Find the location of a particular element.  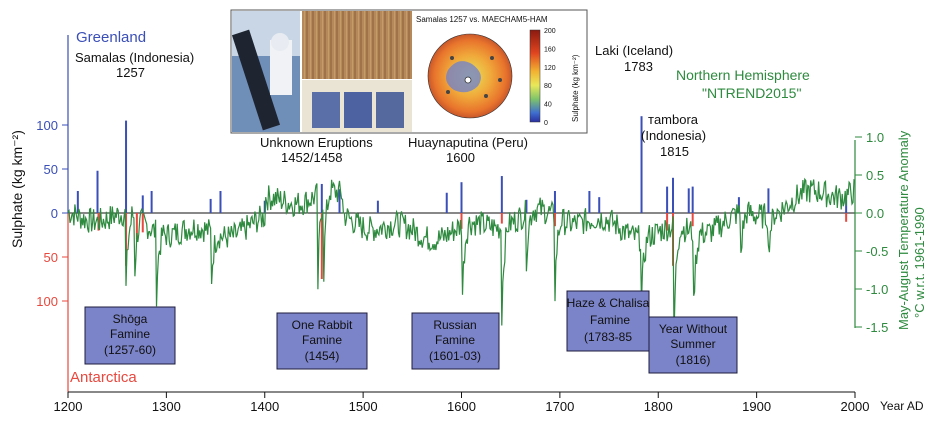

famine-box-nosummer: Year Without Summer (1816) is located at coordinates (693, 345).